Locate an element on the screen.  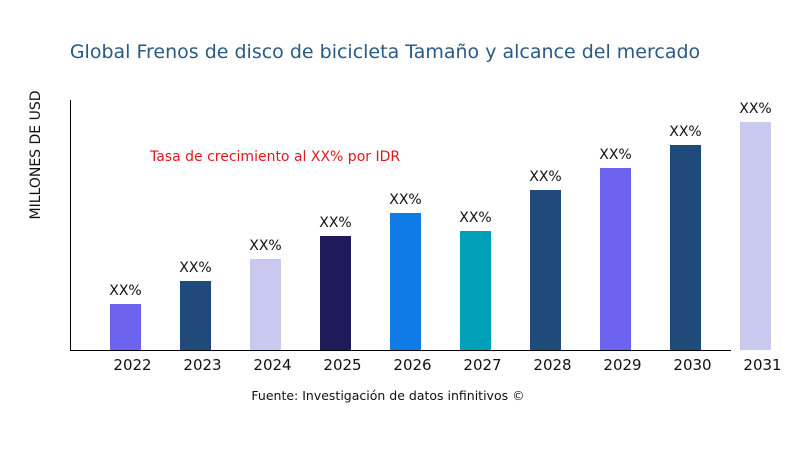
data-label-2024: XX% is located at coordinates (265, 246).